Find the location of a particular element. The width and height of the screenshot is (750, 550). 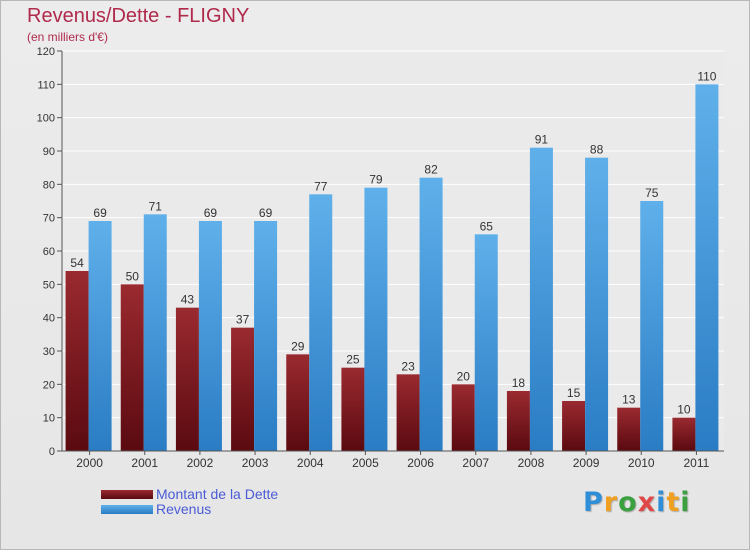

y-tick-label: 120 is located at coordinates (46, 52).